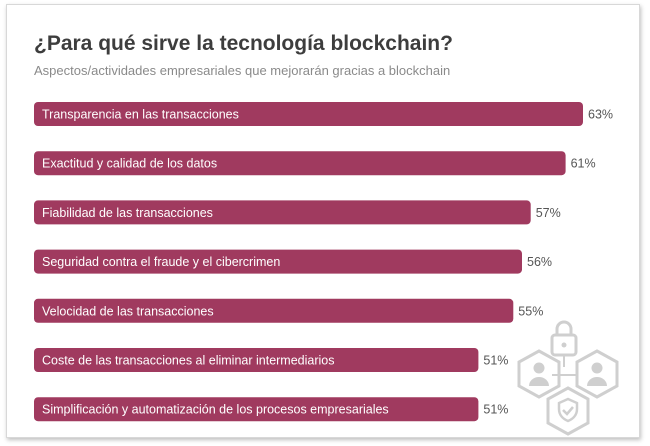 Image resolution: width=650 pixels, height=446 pixels. What do you see at coordinates (530, 311) in the screenshot?
I see `bar-value-label: 55%` at bounding box center [530, 311].